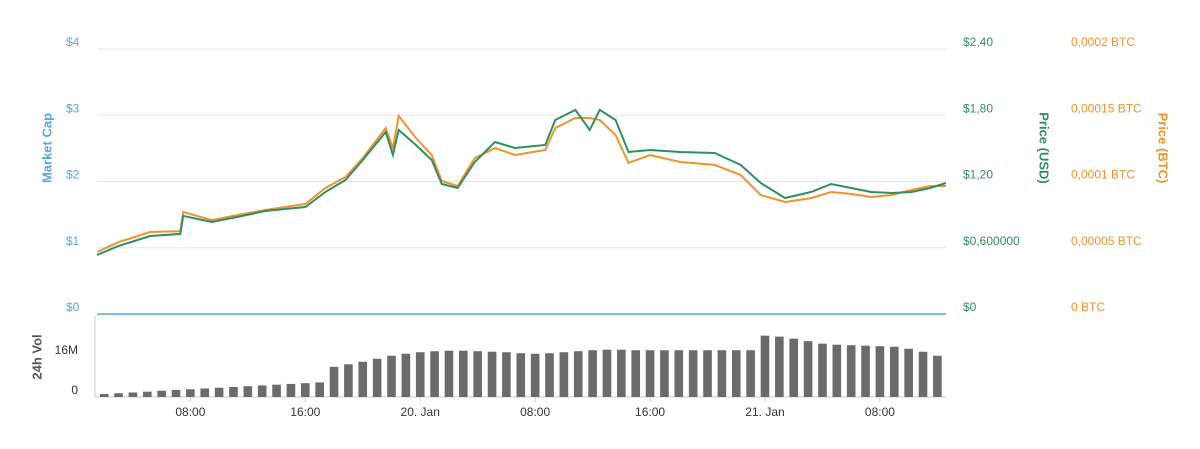 This screenshot has width=1200, height=449. I want to click on y2-tick-label: $2,40, so click(978, 42).